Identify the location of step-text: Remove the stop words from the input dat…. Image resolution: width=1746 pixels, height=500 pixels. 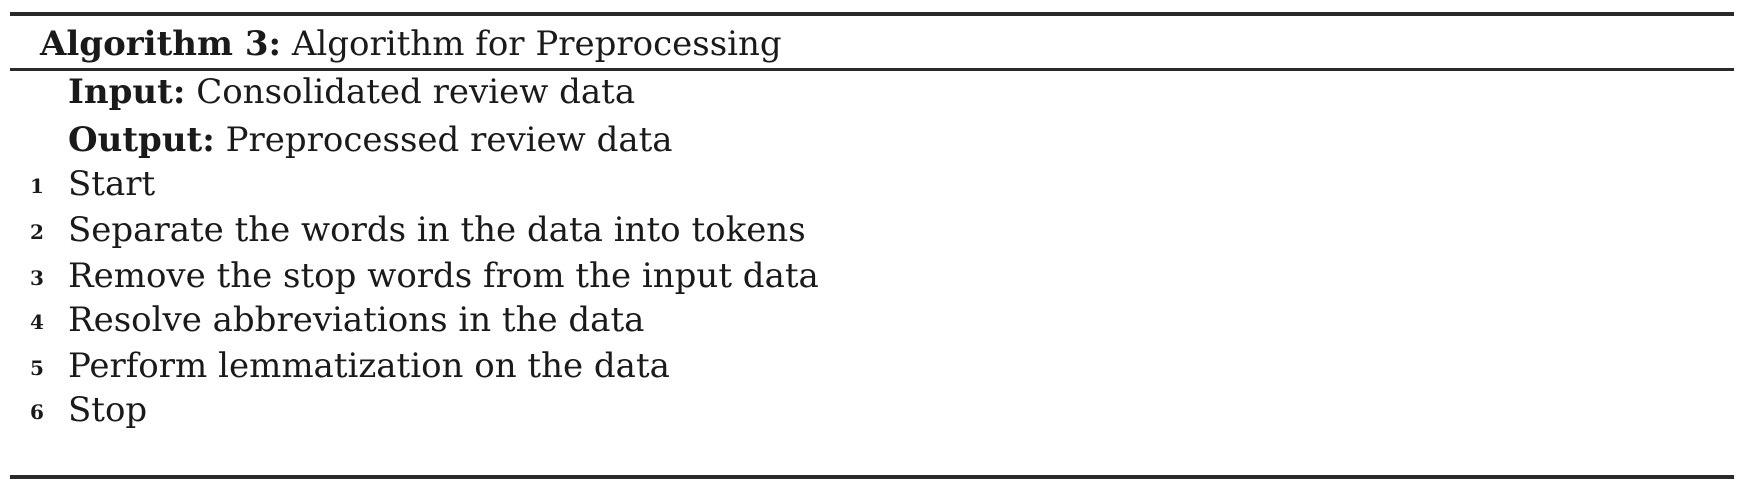
(443, 276).